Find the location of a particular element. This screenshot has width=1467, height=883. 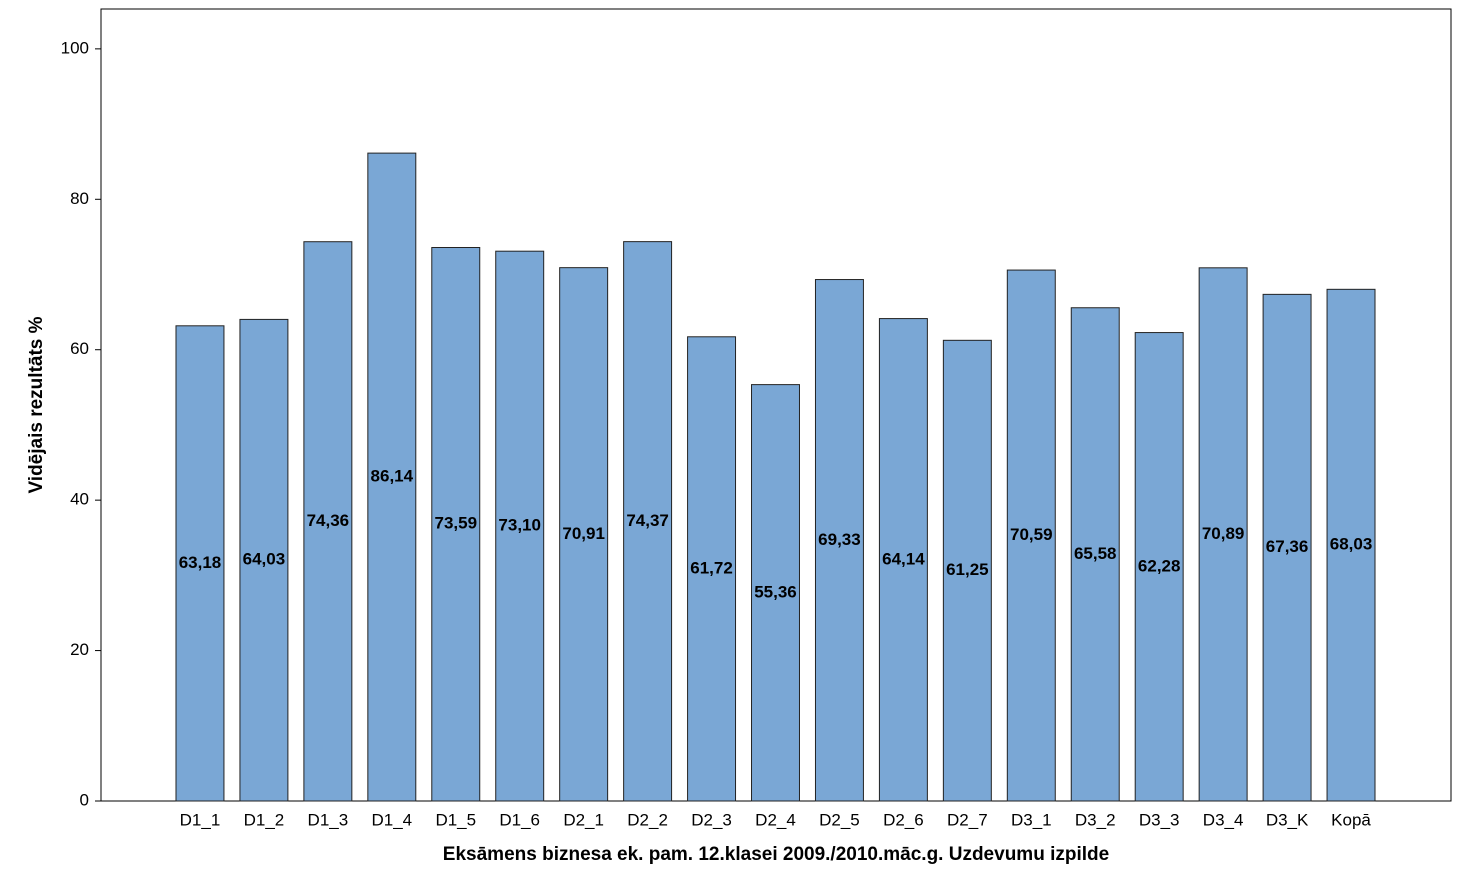

x-tick-label: D2_2 is located at coordinates (647, 819).